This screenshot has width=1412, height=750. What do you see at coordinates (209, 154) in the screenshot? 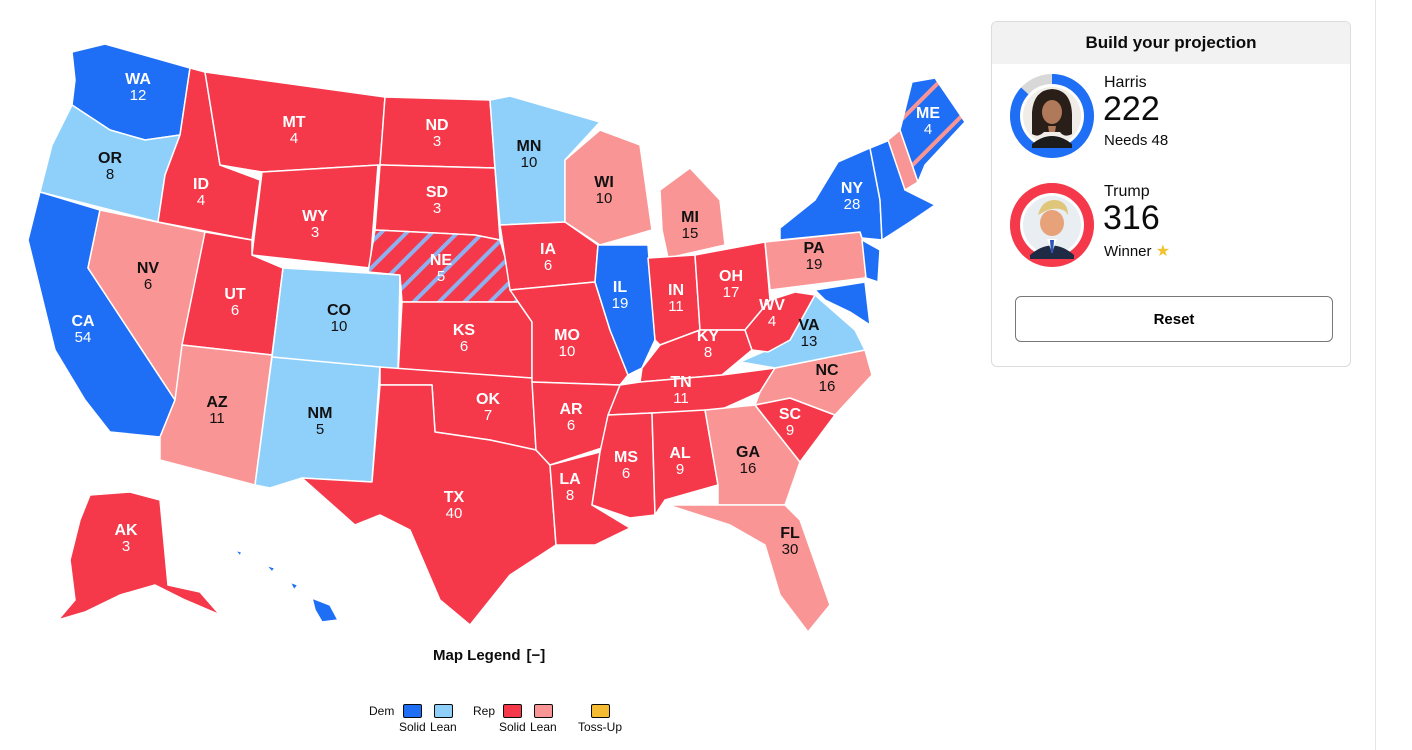
I see `state-id` at bounding box center [209, 154].